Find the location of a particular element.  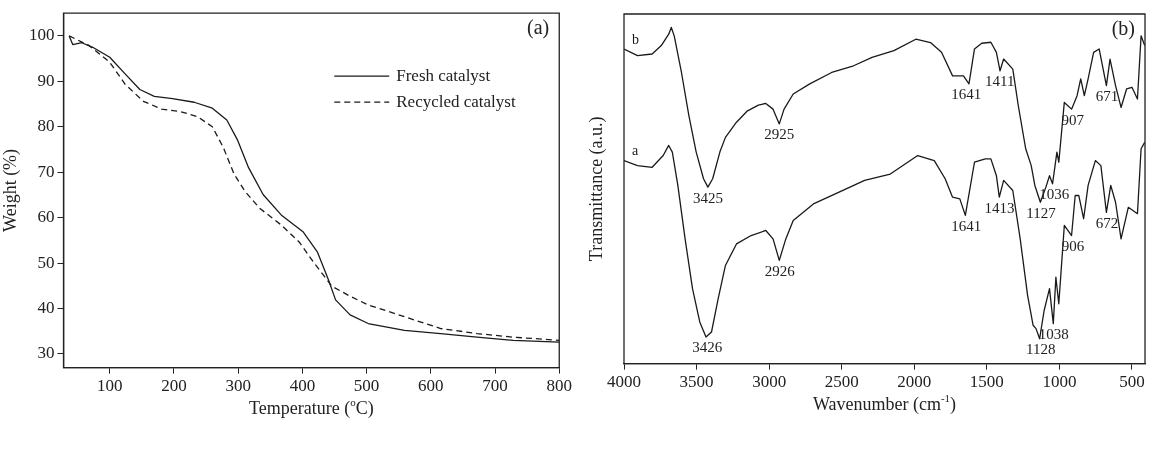

x-tick-label: 1500 is located at coordinates (986, 382).